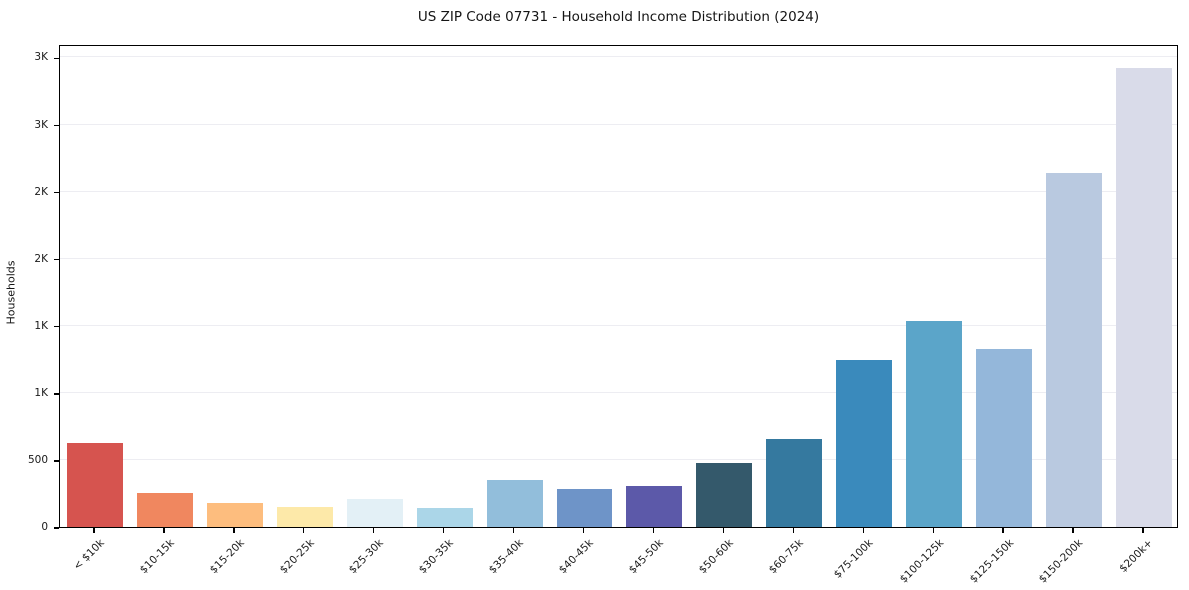 The image size is (1189, 590). I want to click on bar-$45-50k, so click(654, 506).